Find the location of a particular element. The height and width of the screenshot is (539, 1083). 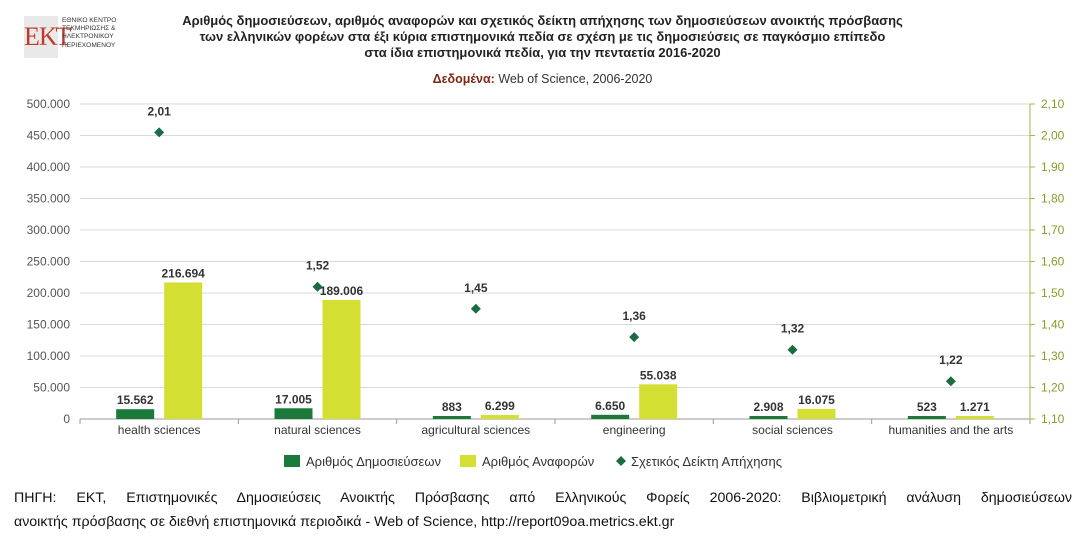

scatter-data-label: 1,32 is located at coordinates (793, 329).